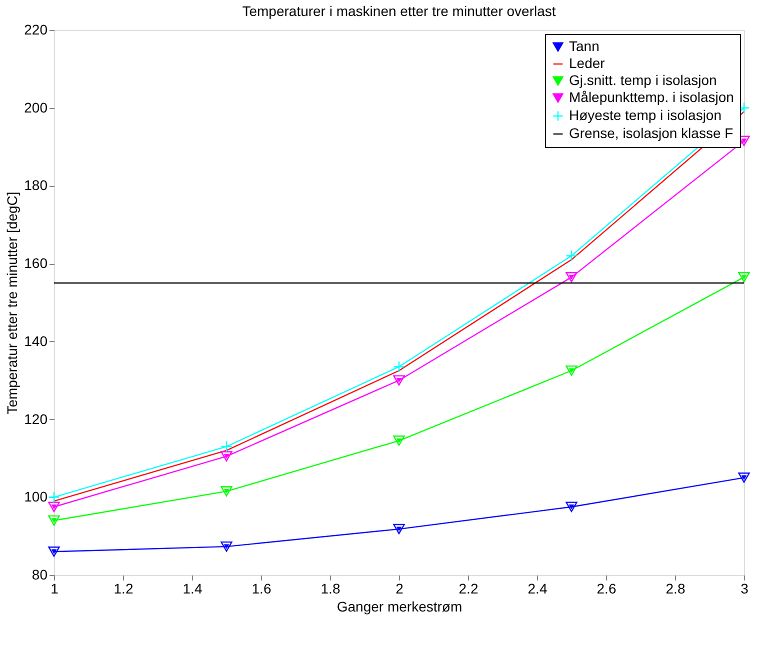 The image size is (782, 645). Describe the element at coordinates (40, 574) in the screenshot. I see `y-tick-label: 80` at that location.